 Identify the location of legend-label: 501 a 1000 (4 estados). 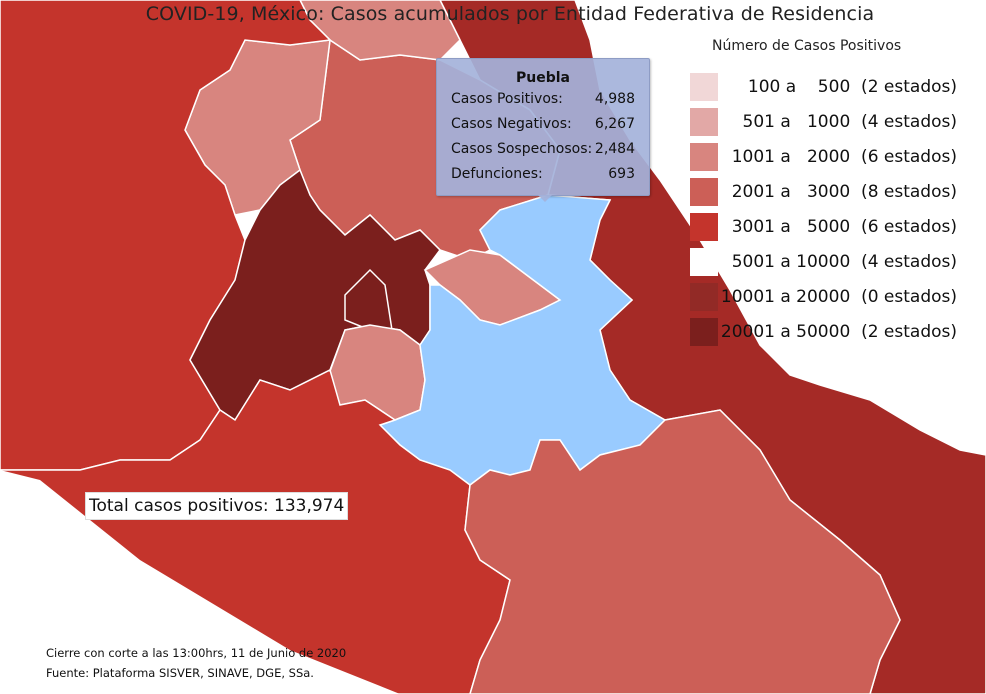
(849, 122).